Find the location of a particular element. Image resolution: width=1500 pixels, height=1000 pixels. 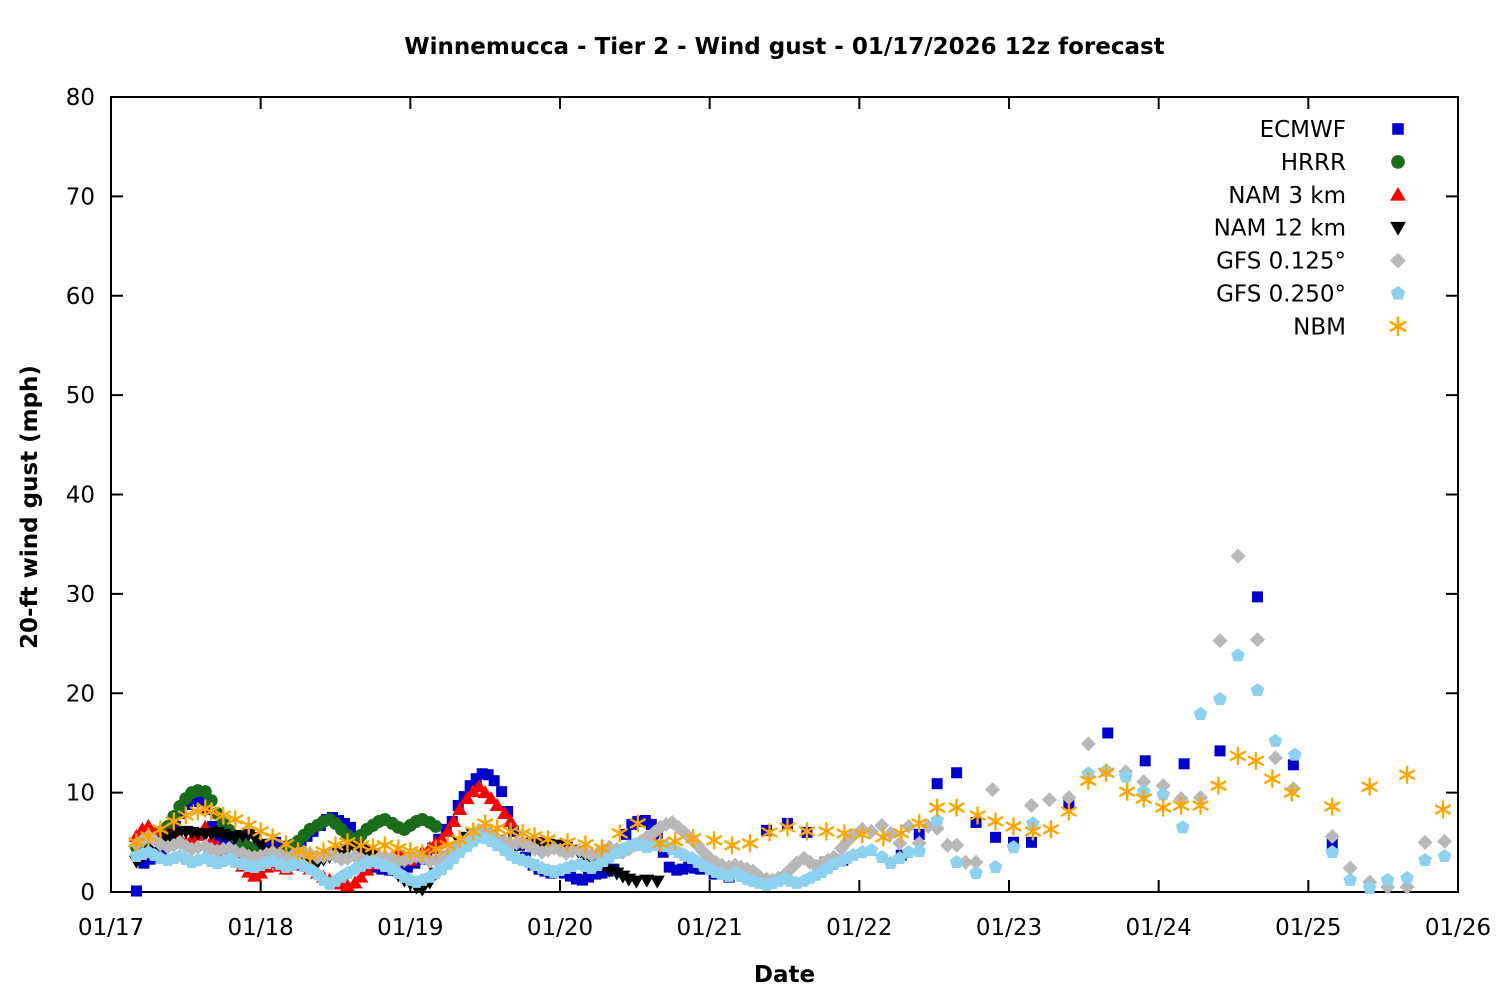

x-tick-label: 01/26 is located at coordinates (1458, 928).